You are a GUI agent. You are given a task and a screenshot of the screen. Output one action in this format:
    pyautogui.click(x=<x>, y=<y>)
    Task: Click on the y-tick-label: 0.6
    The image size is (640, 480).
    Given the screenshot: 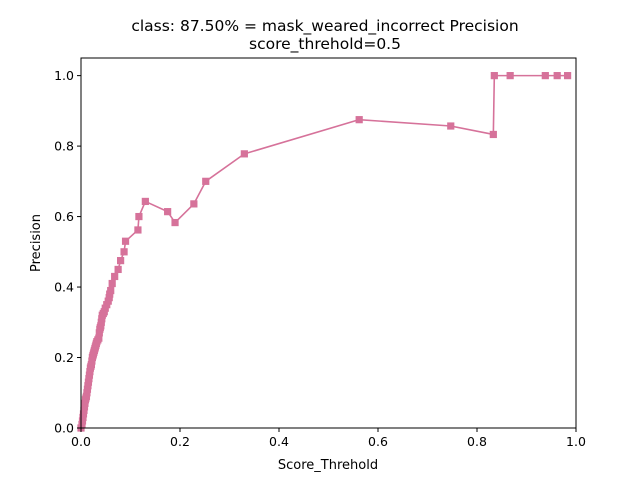 What is the action you would take?
    pyautogui.click(x=64, y=216)
    